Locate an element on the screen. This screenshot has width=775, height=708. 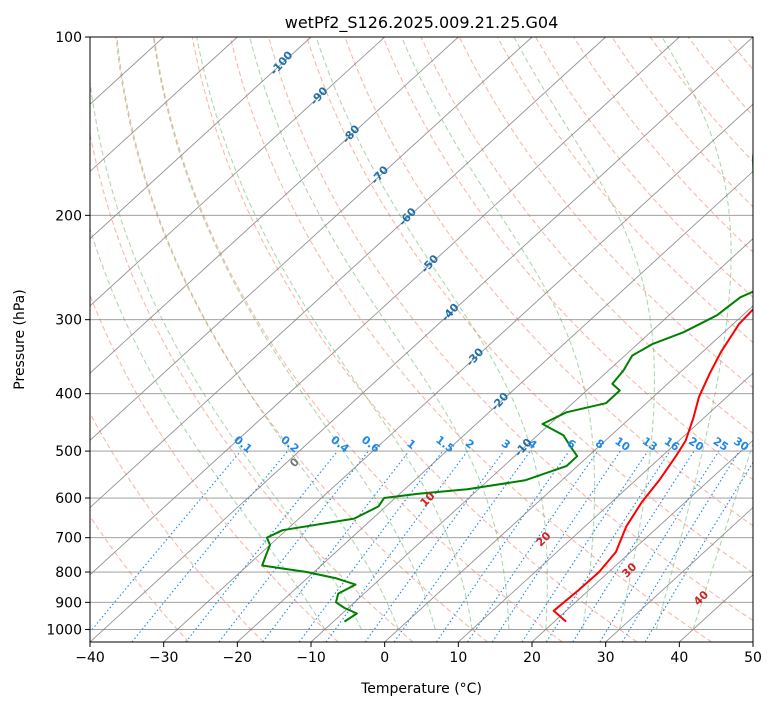
x-tick-label: 20 is located at coordinates (532, 658).